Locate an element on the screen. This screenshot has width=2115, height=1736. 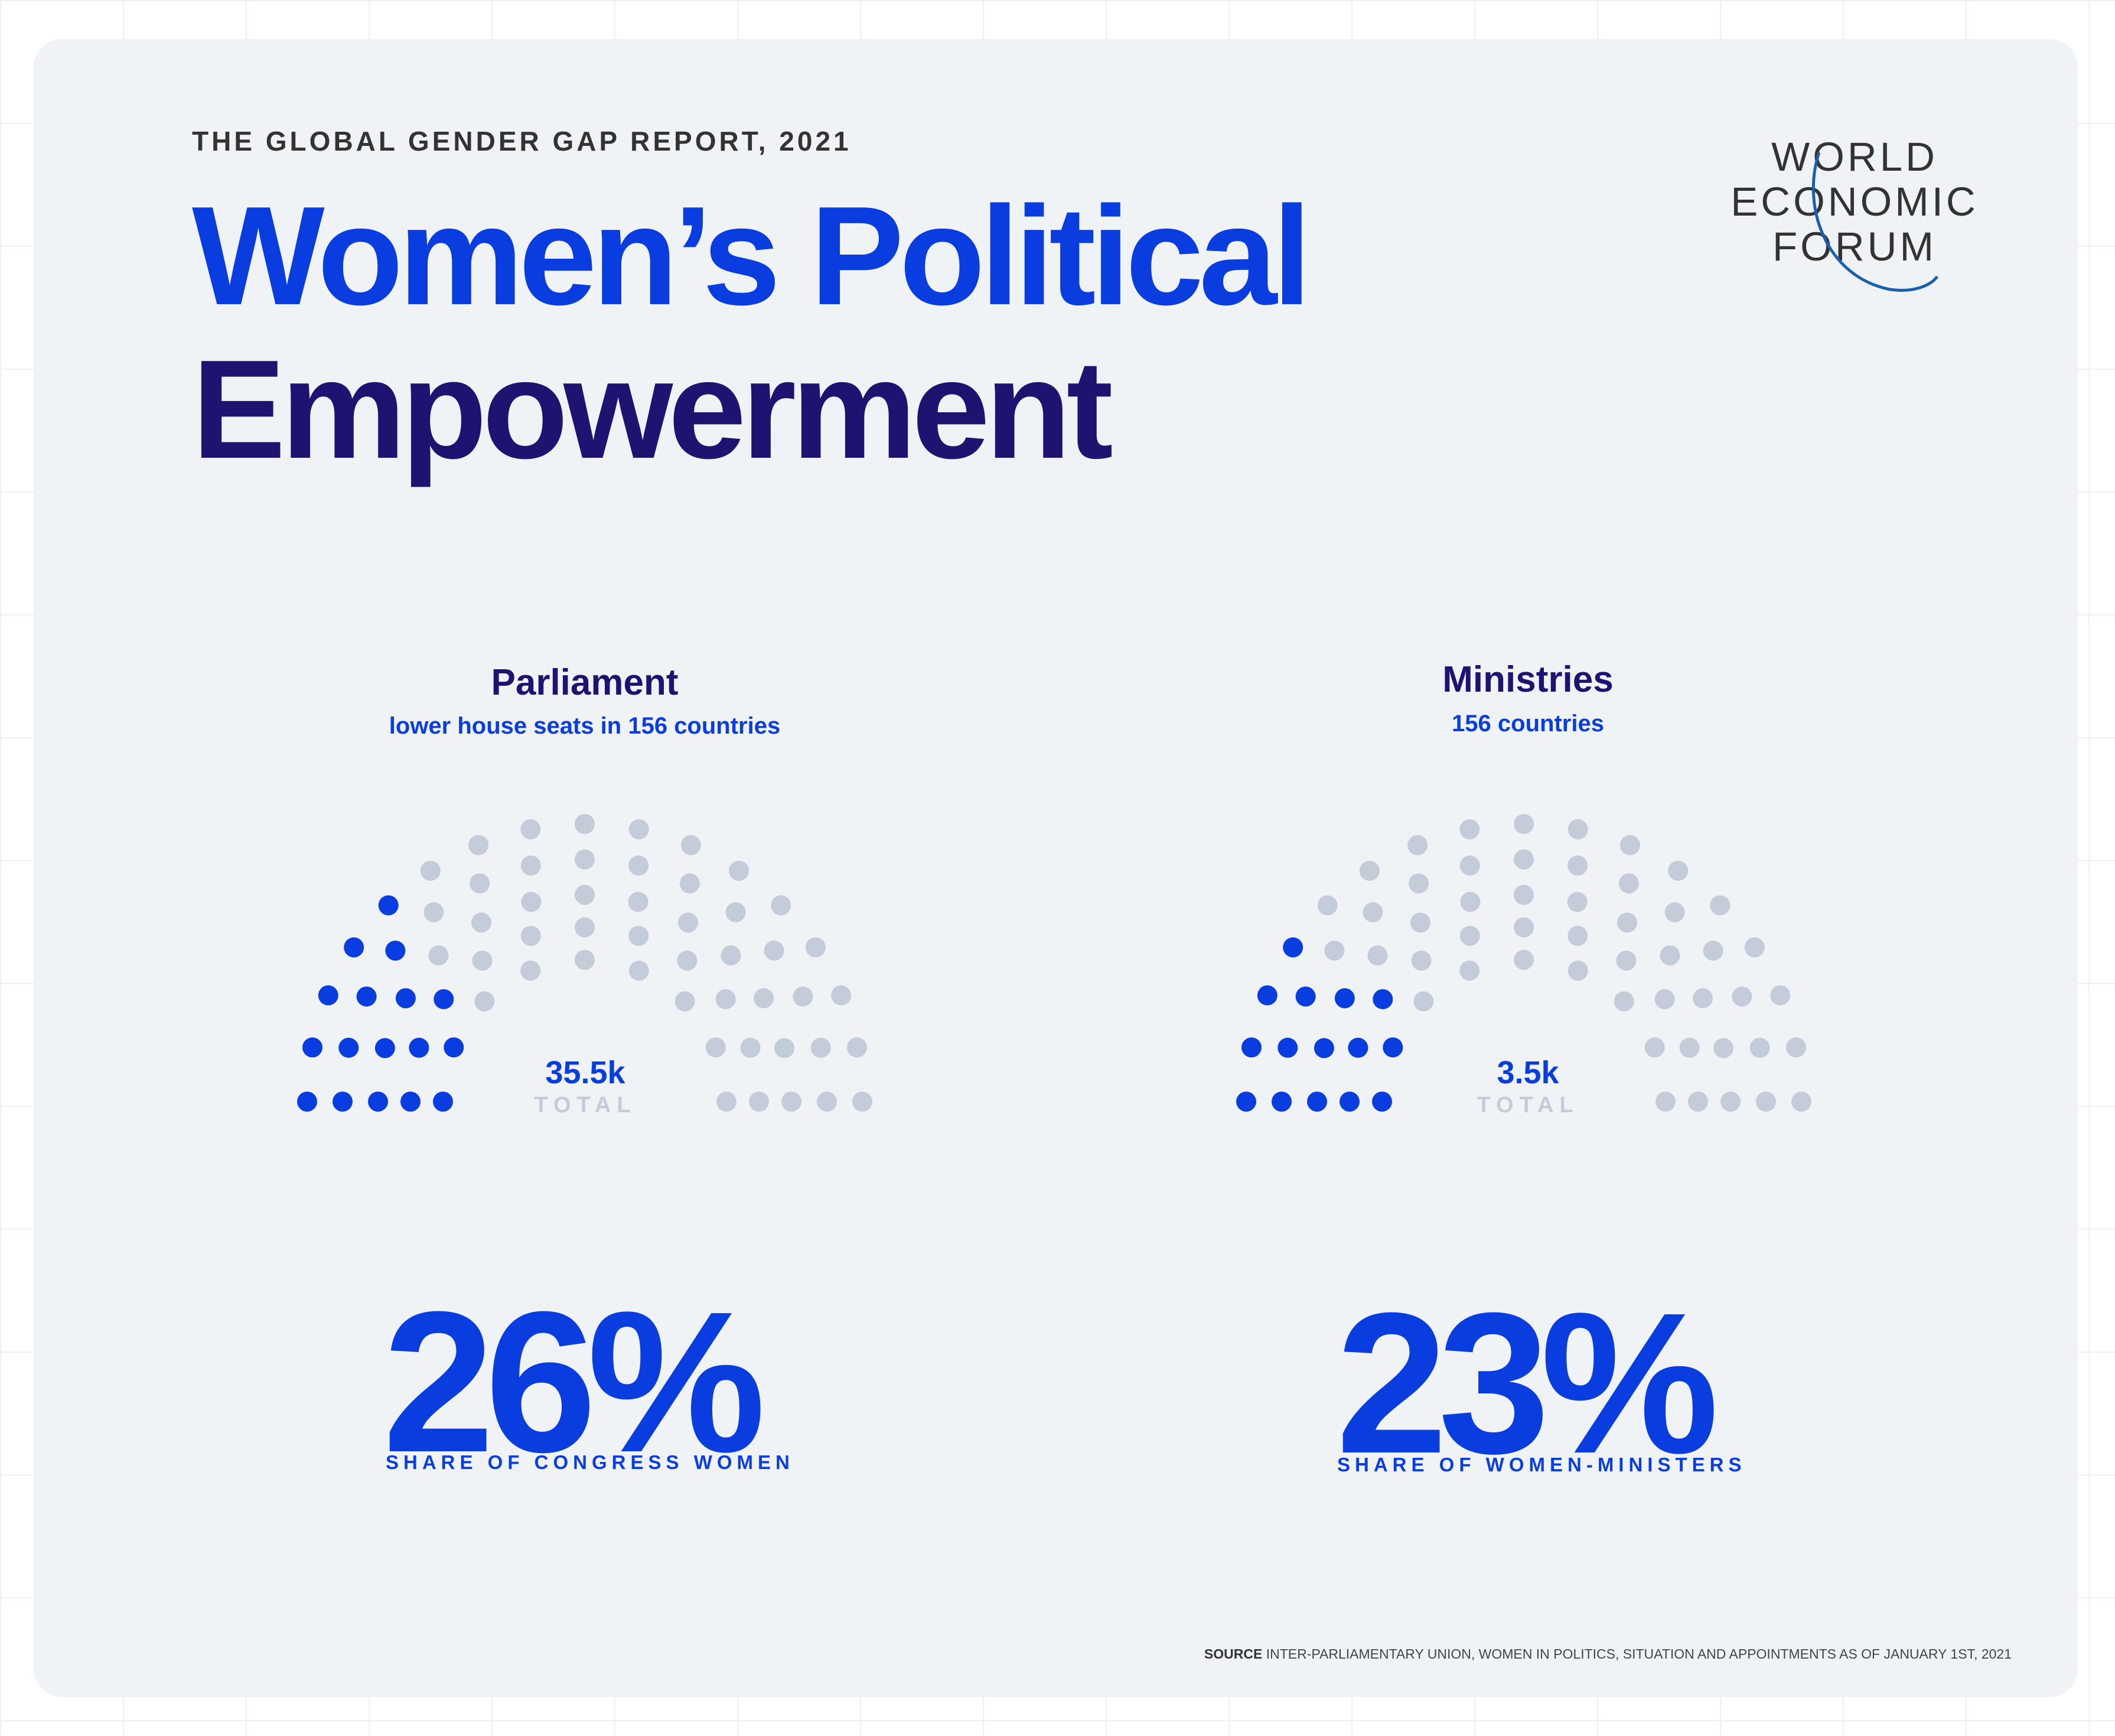
page-title-line2: Empowerment is located at coordinates (652, 410).